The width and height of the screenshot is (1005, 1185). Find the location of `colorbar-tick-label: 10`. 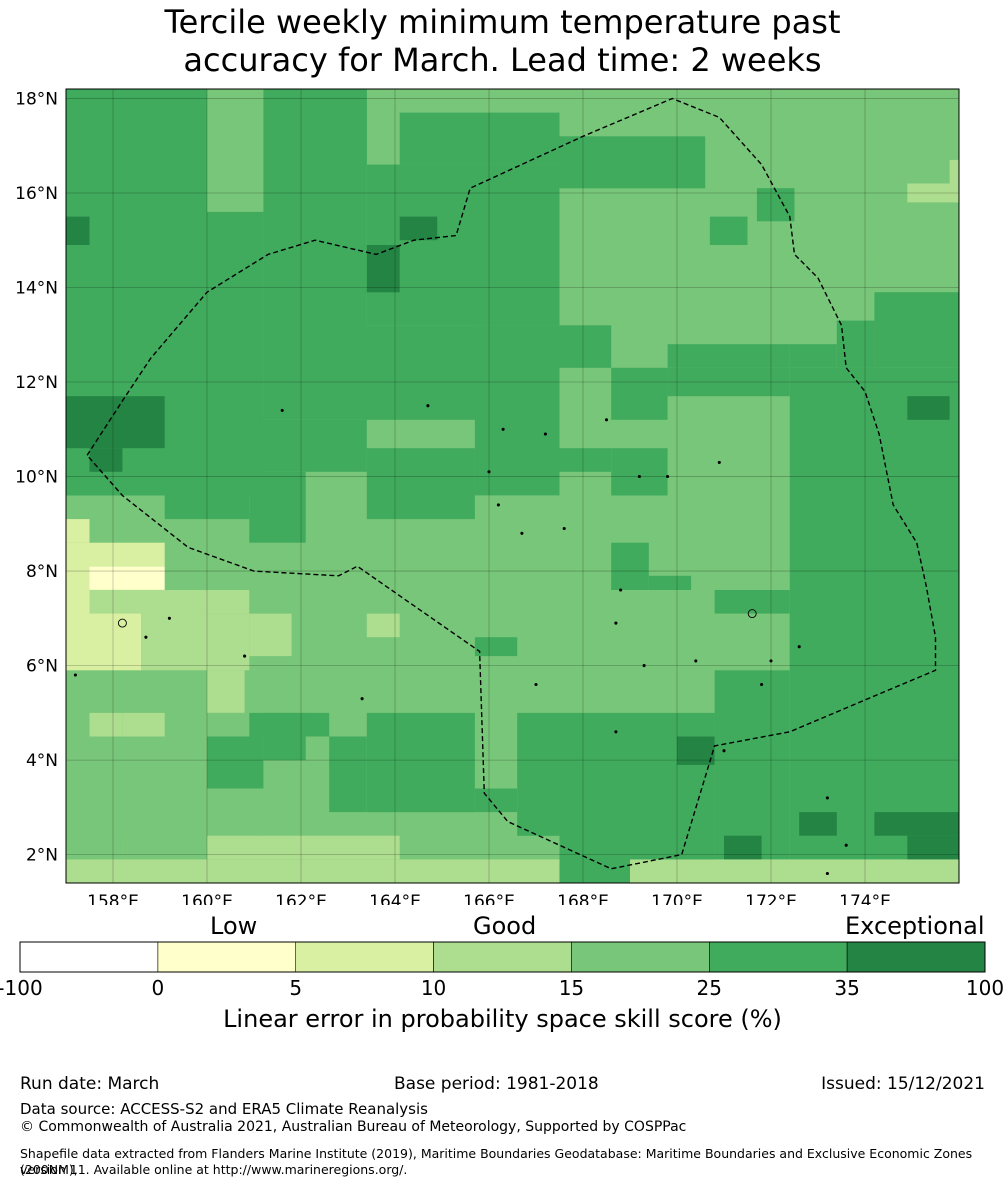

colorbar-tick-label: 10 is located at coordinates (433, 988).